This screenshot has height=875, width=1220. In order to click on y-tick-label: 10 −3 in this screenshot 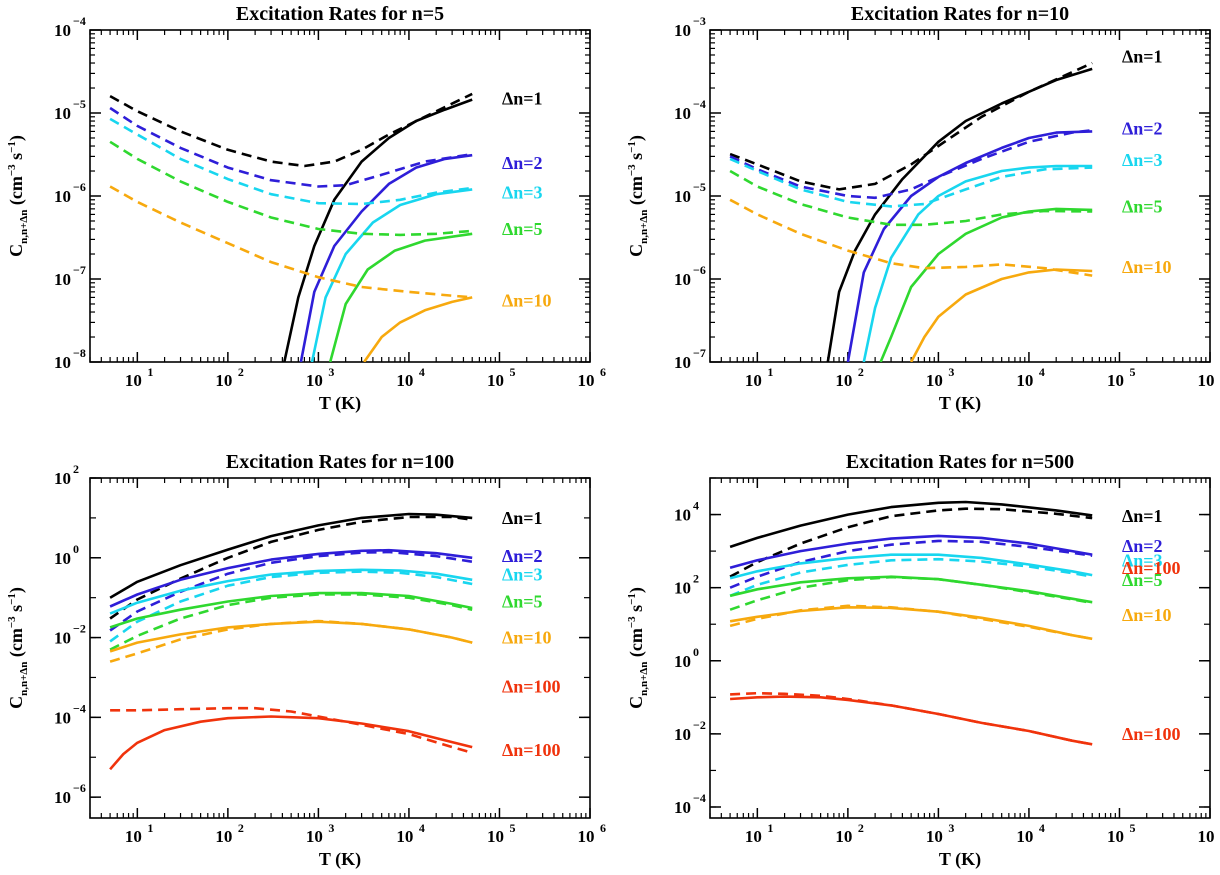, I will do `click(690, 27)`.